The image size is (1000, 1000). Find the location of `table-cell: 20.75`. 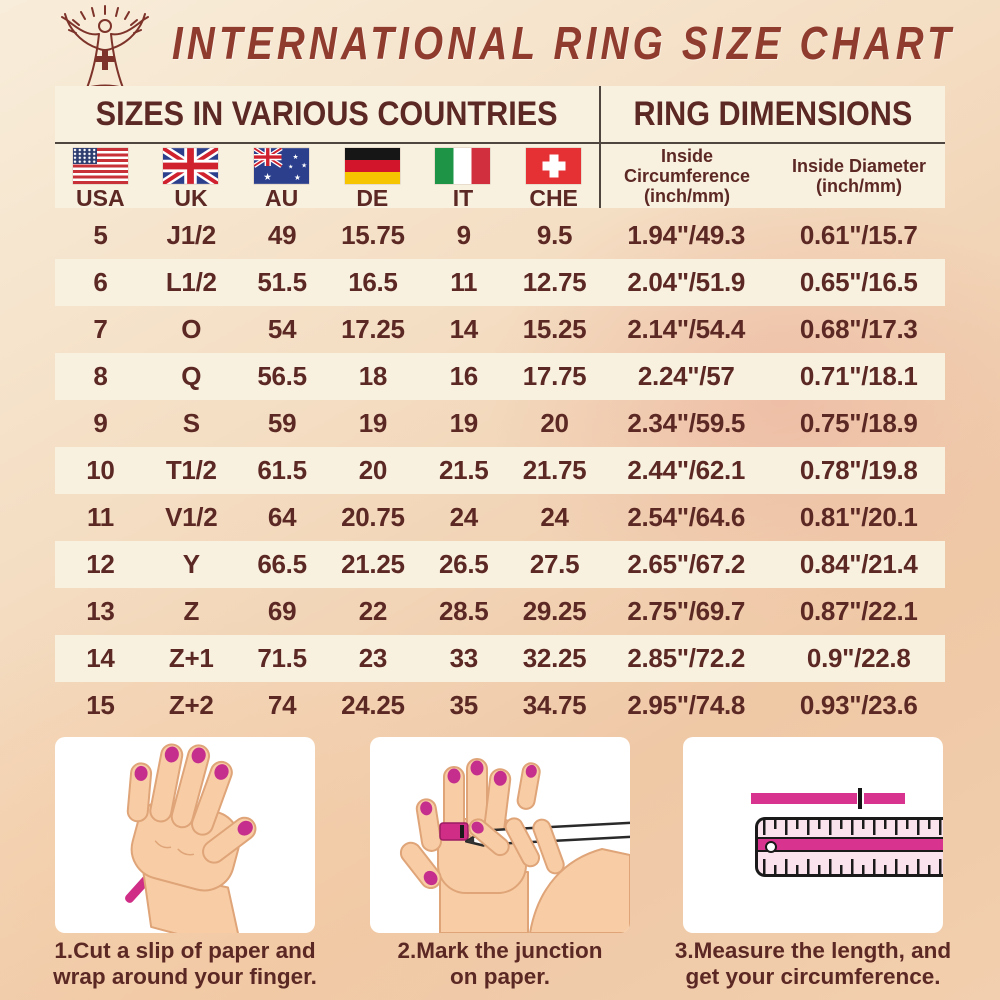

table-cell: 20.75 is located at coordinates (373, 517).